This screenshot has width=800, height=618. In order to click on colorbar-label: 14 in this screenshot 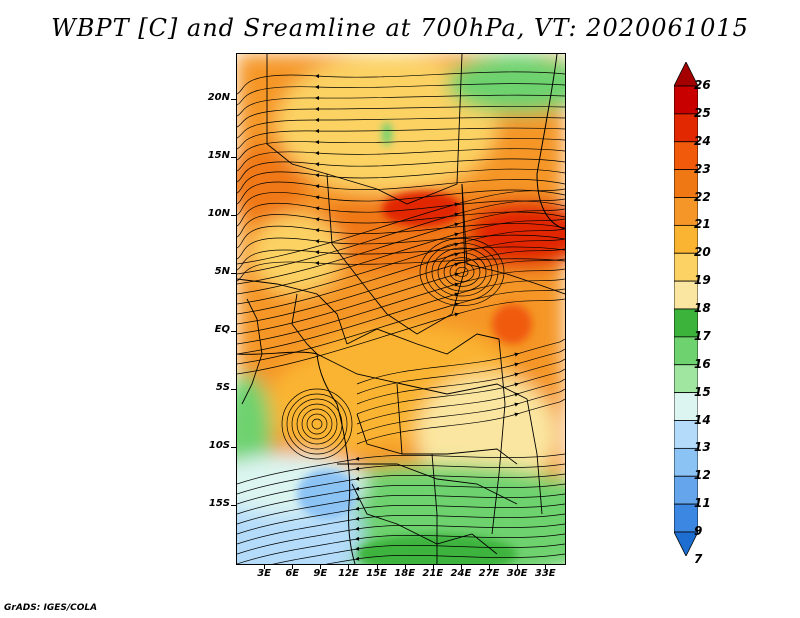, I will do `click(702, 419)`.